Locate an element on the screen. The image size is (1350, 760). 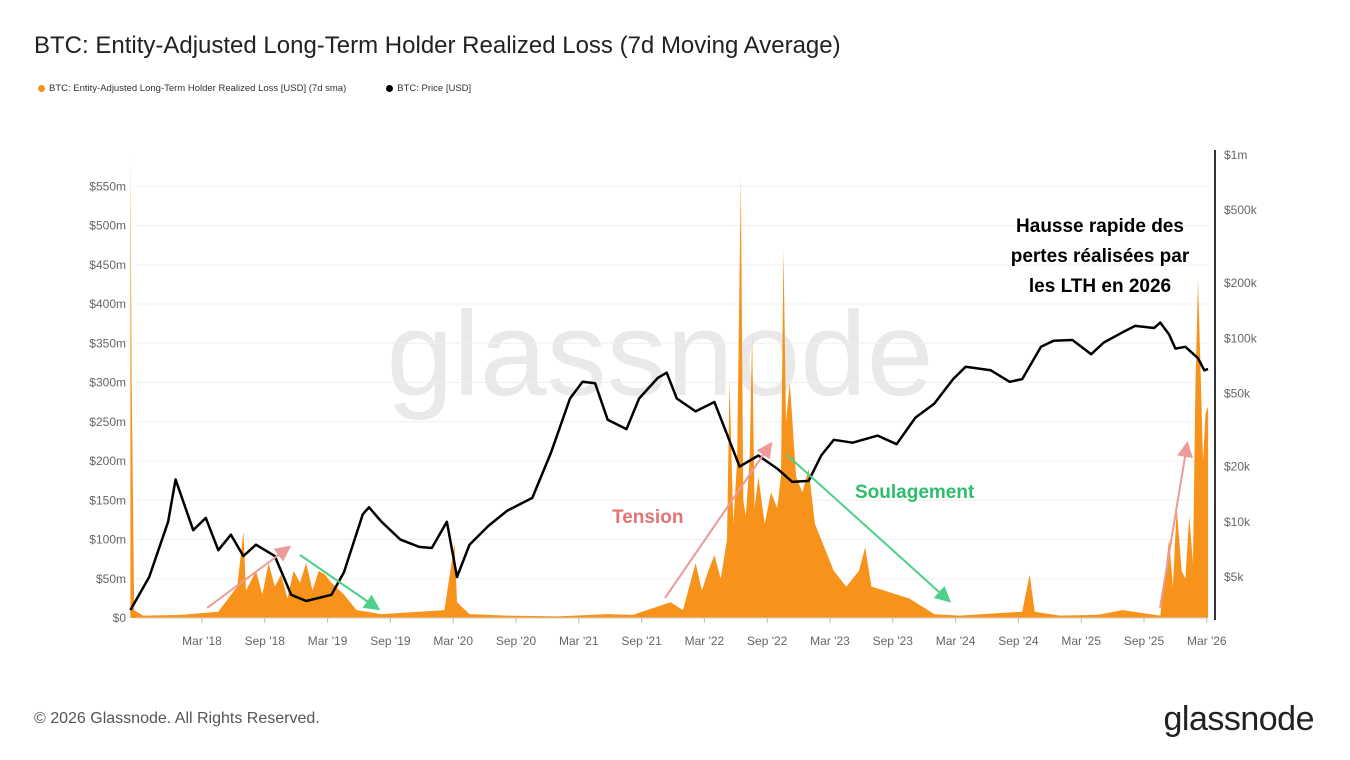
x-tick-label: Mar '24 is located at coordinates (956, 641).